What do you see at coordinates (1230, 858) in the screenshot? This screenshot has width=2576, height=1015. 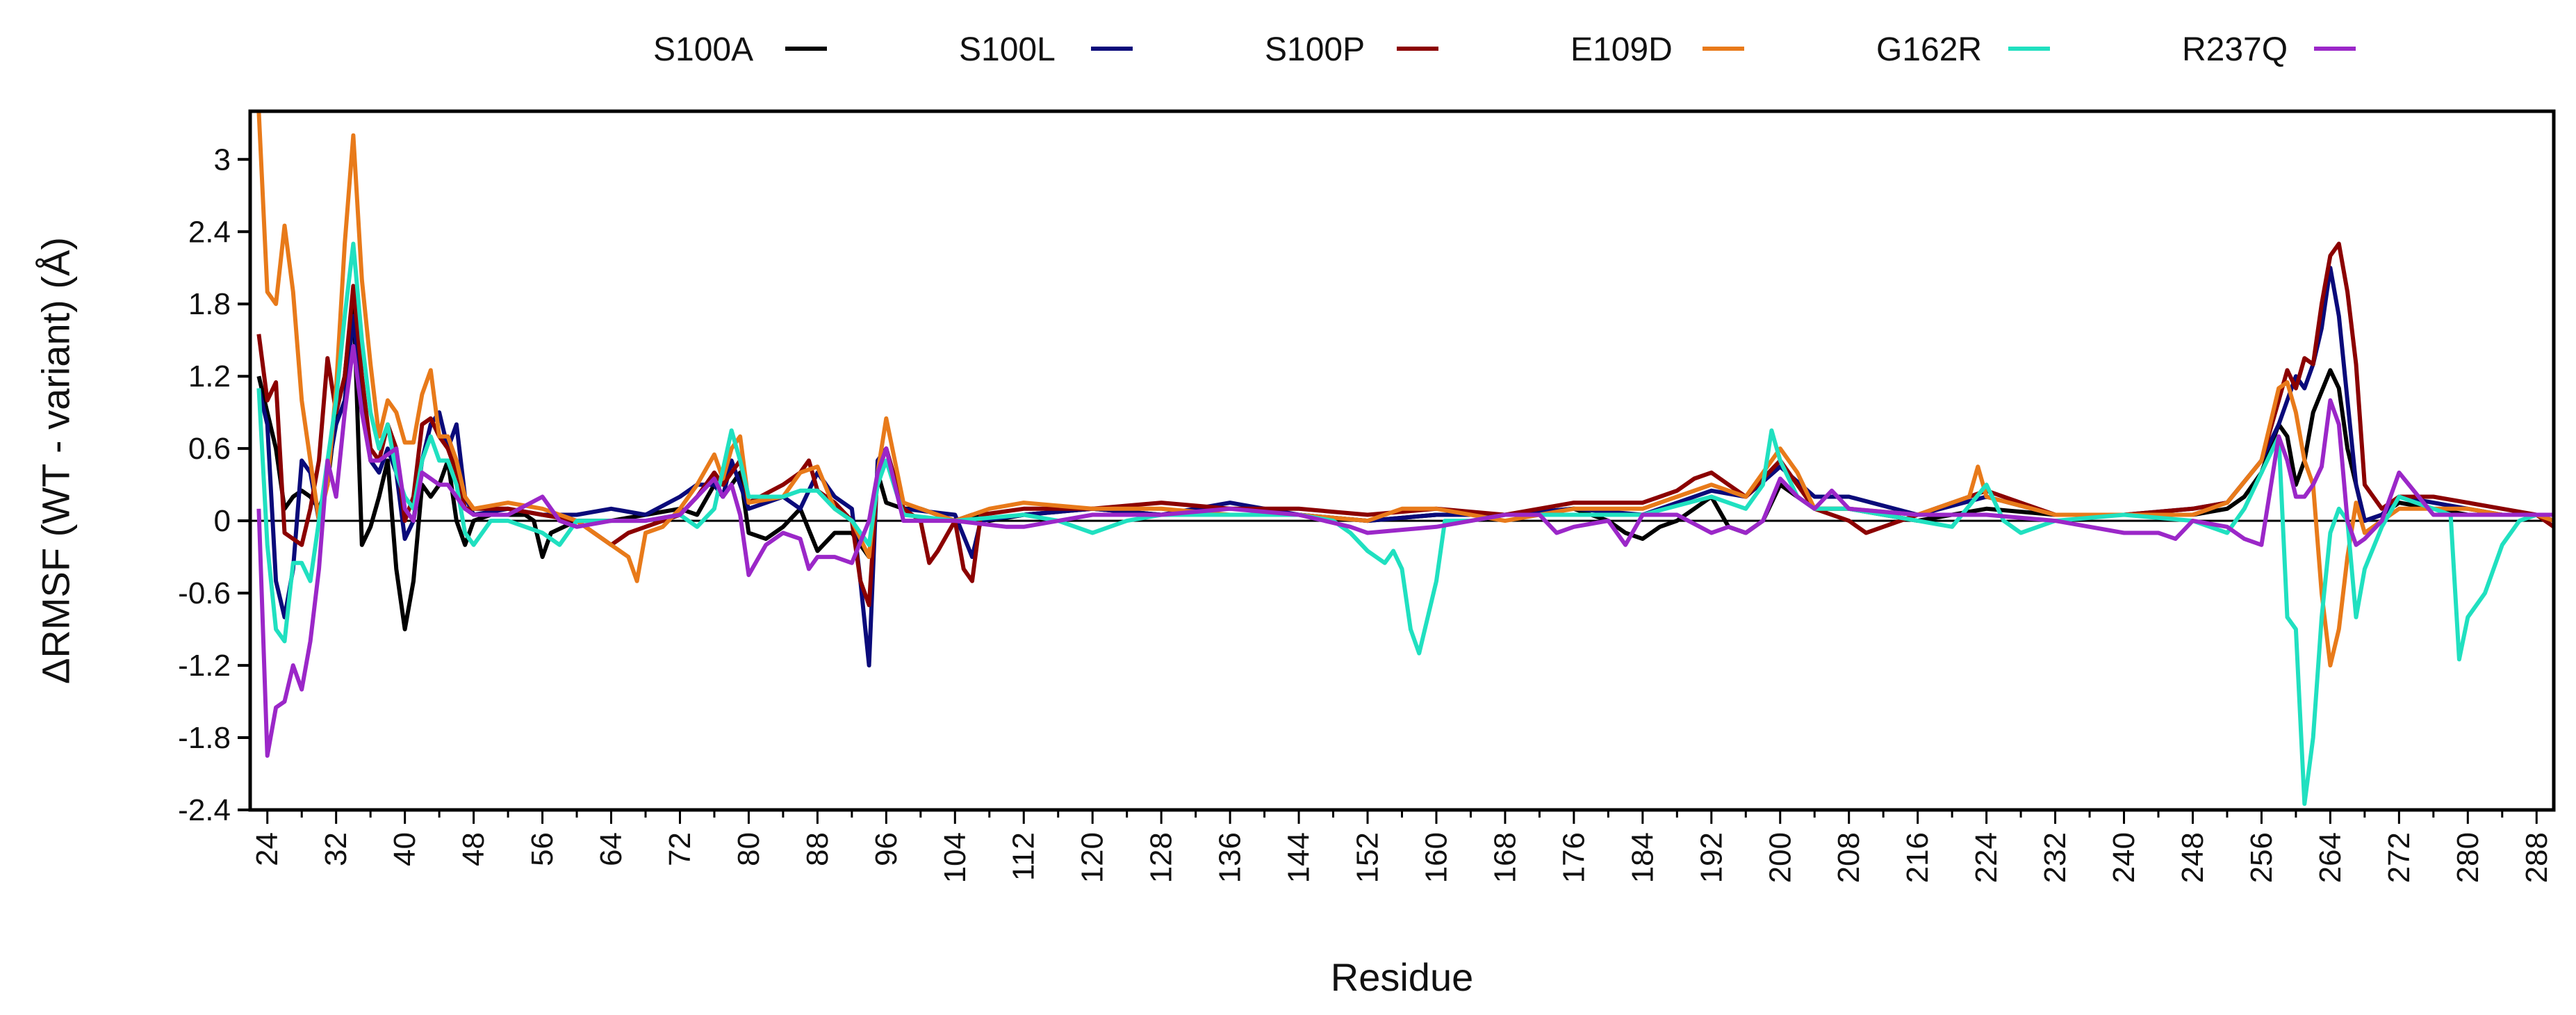 I see `x-tick-label: 136` at bounding box center [1230, 858].